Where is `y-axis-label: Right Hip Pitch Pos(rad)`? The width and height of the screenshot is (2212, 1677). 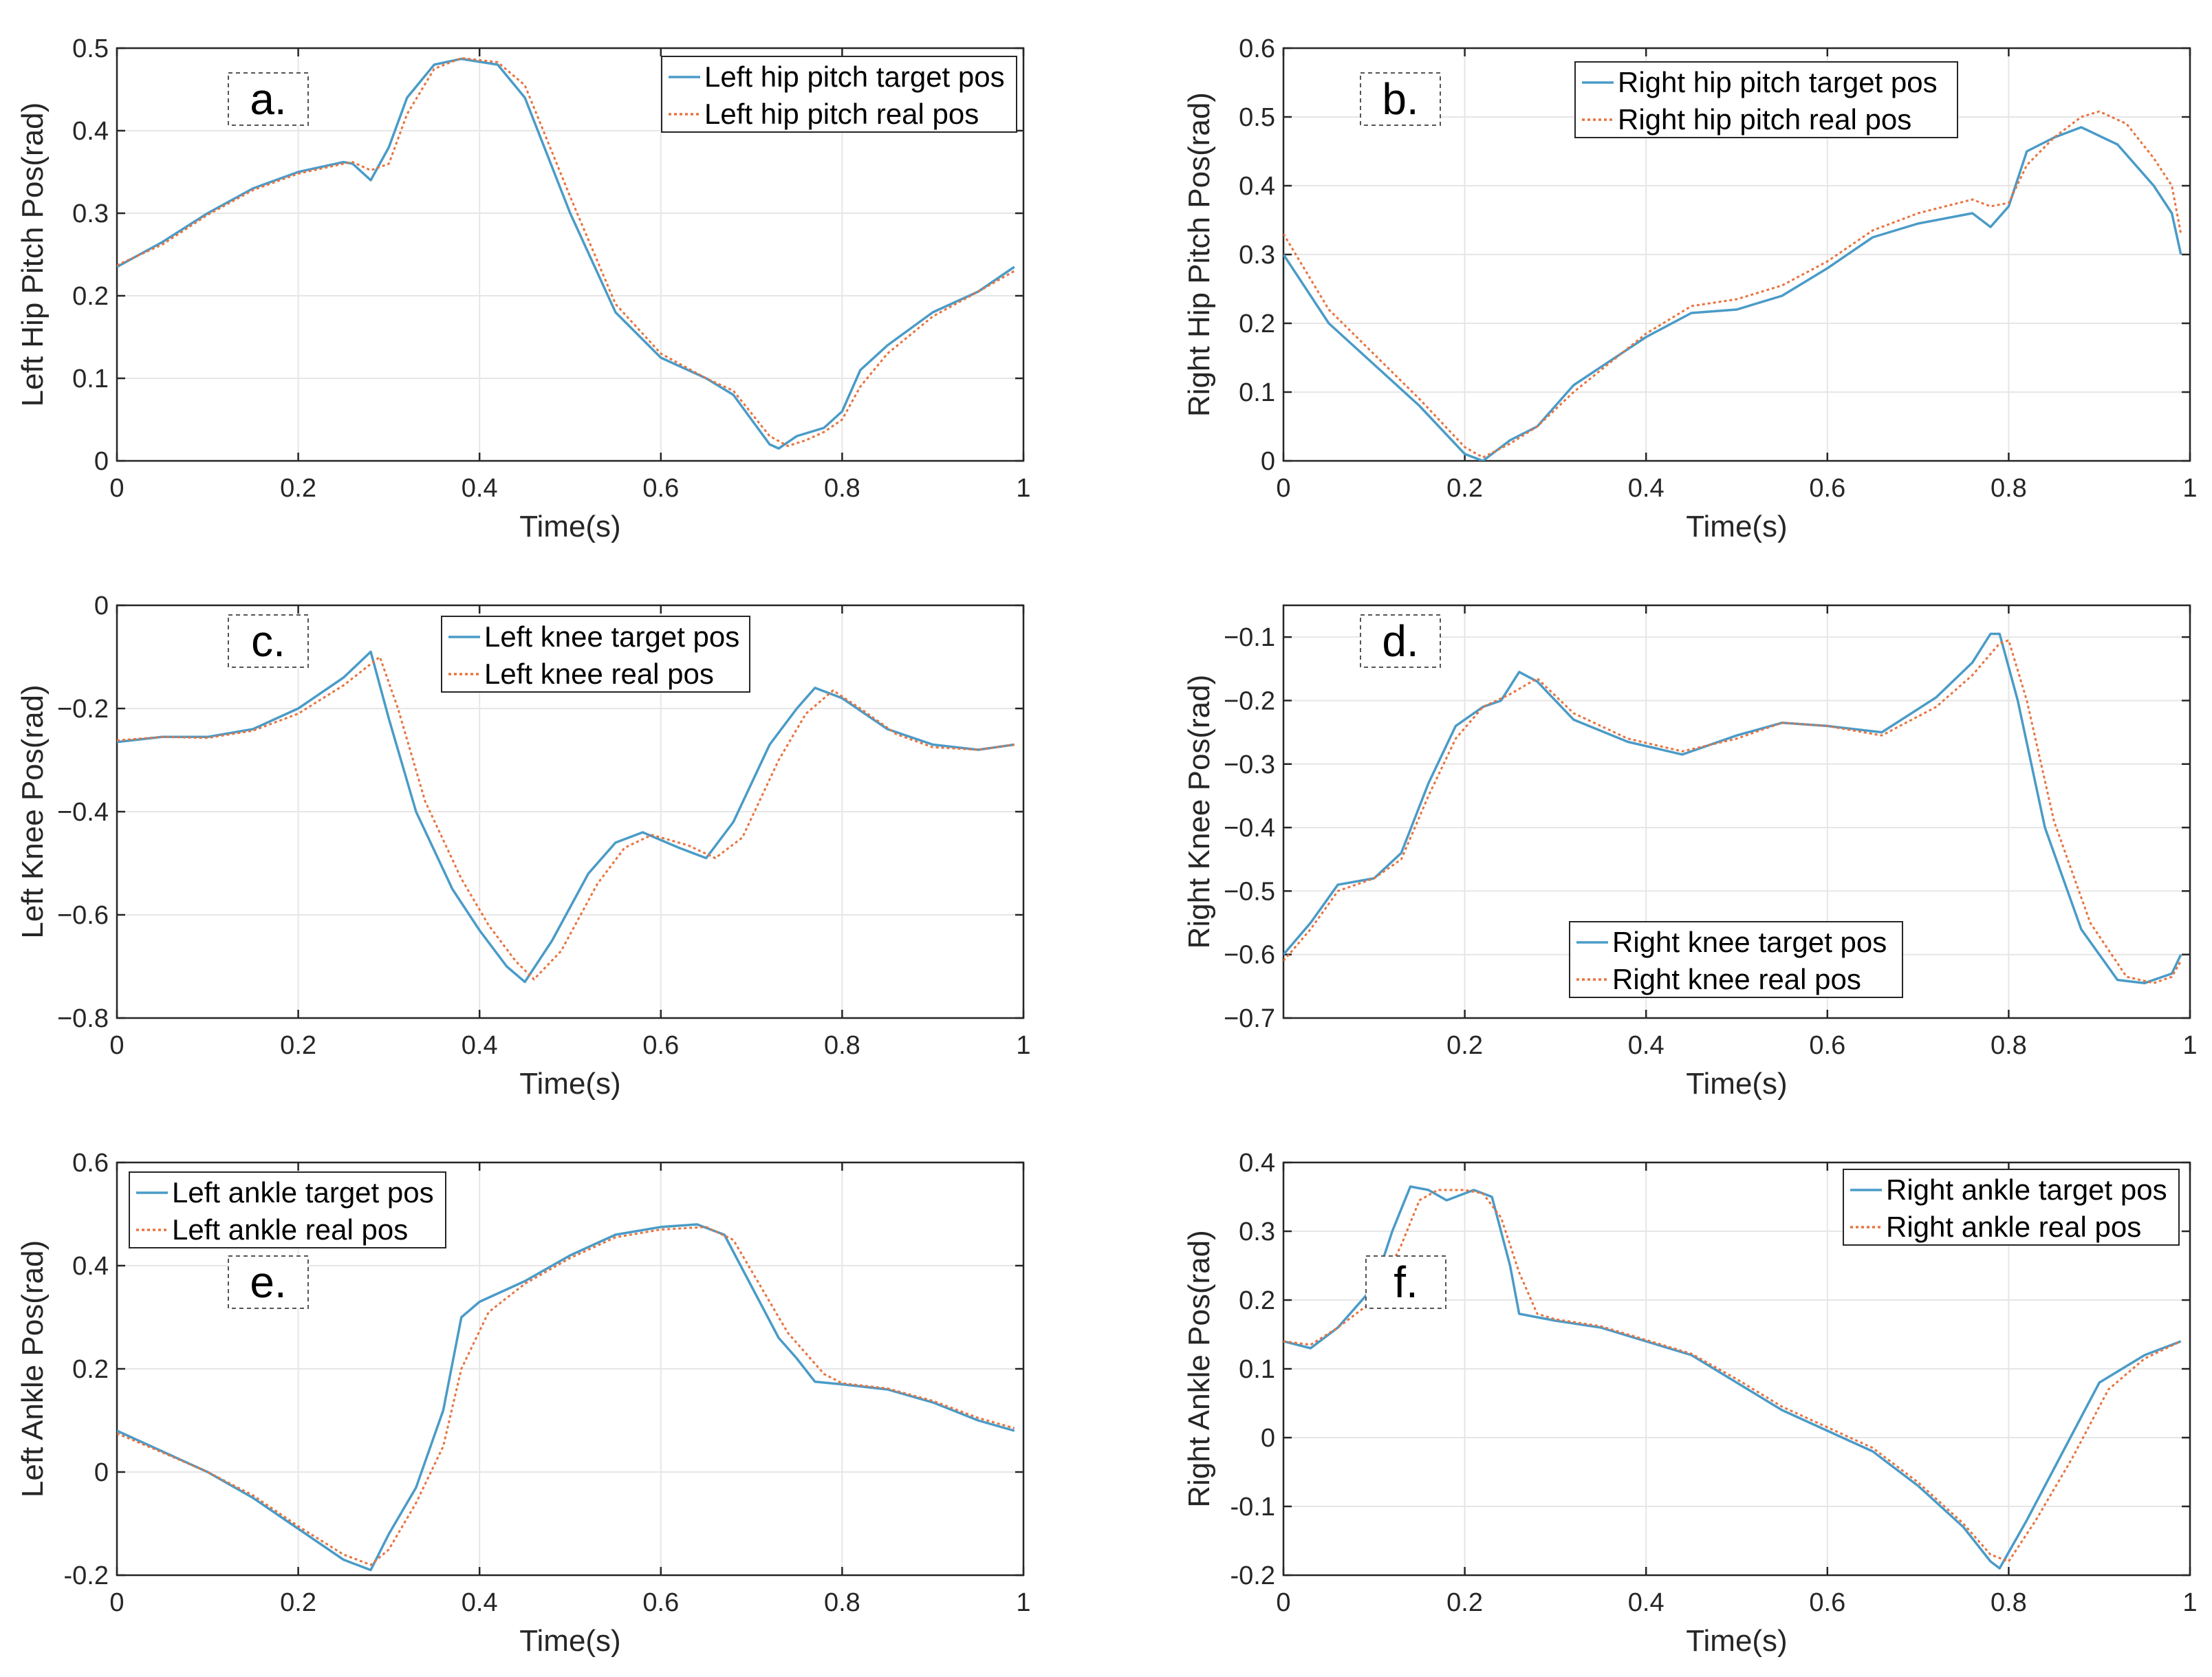
y-axis-label: Right Hip Pitch Pos(rad) is located at coordinates (1199, 254).